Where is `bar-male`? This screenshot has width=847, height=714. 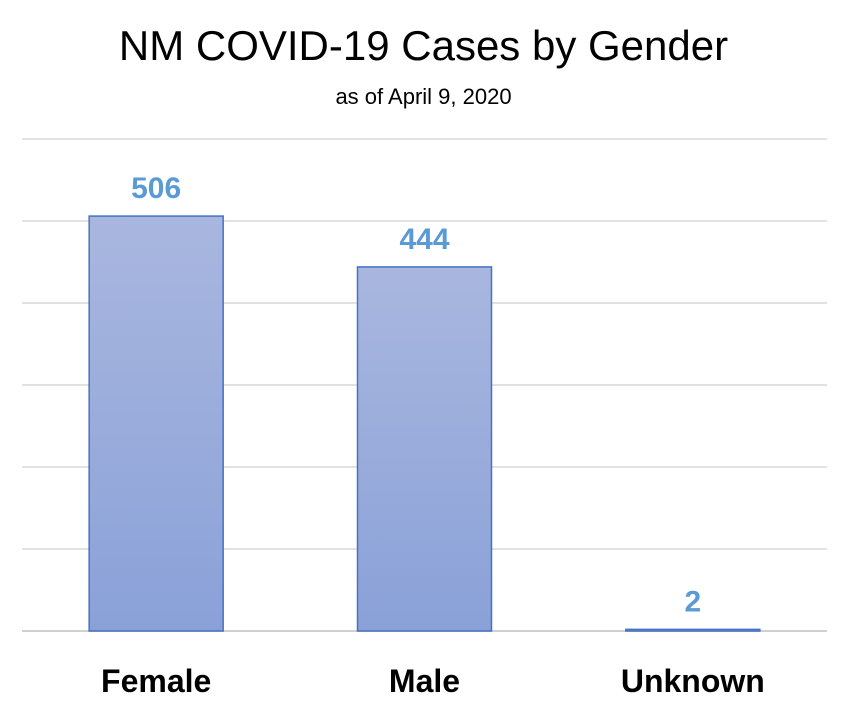 bar-male is located at coordinates (424, 449).